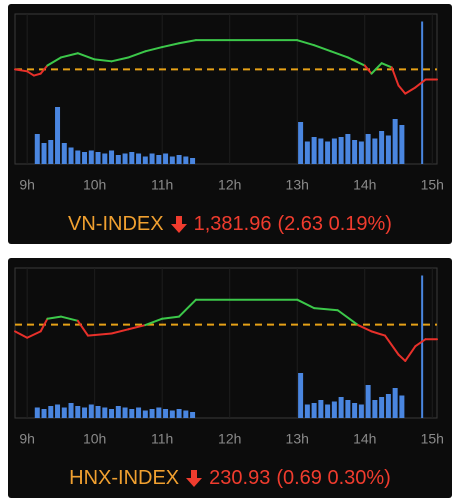  What do you see at coordinates (333, 477) in the screenshot?
I see `change-value: (0.69 0.30%)` at bounding box center [333, 477].